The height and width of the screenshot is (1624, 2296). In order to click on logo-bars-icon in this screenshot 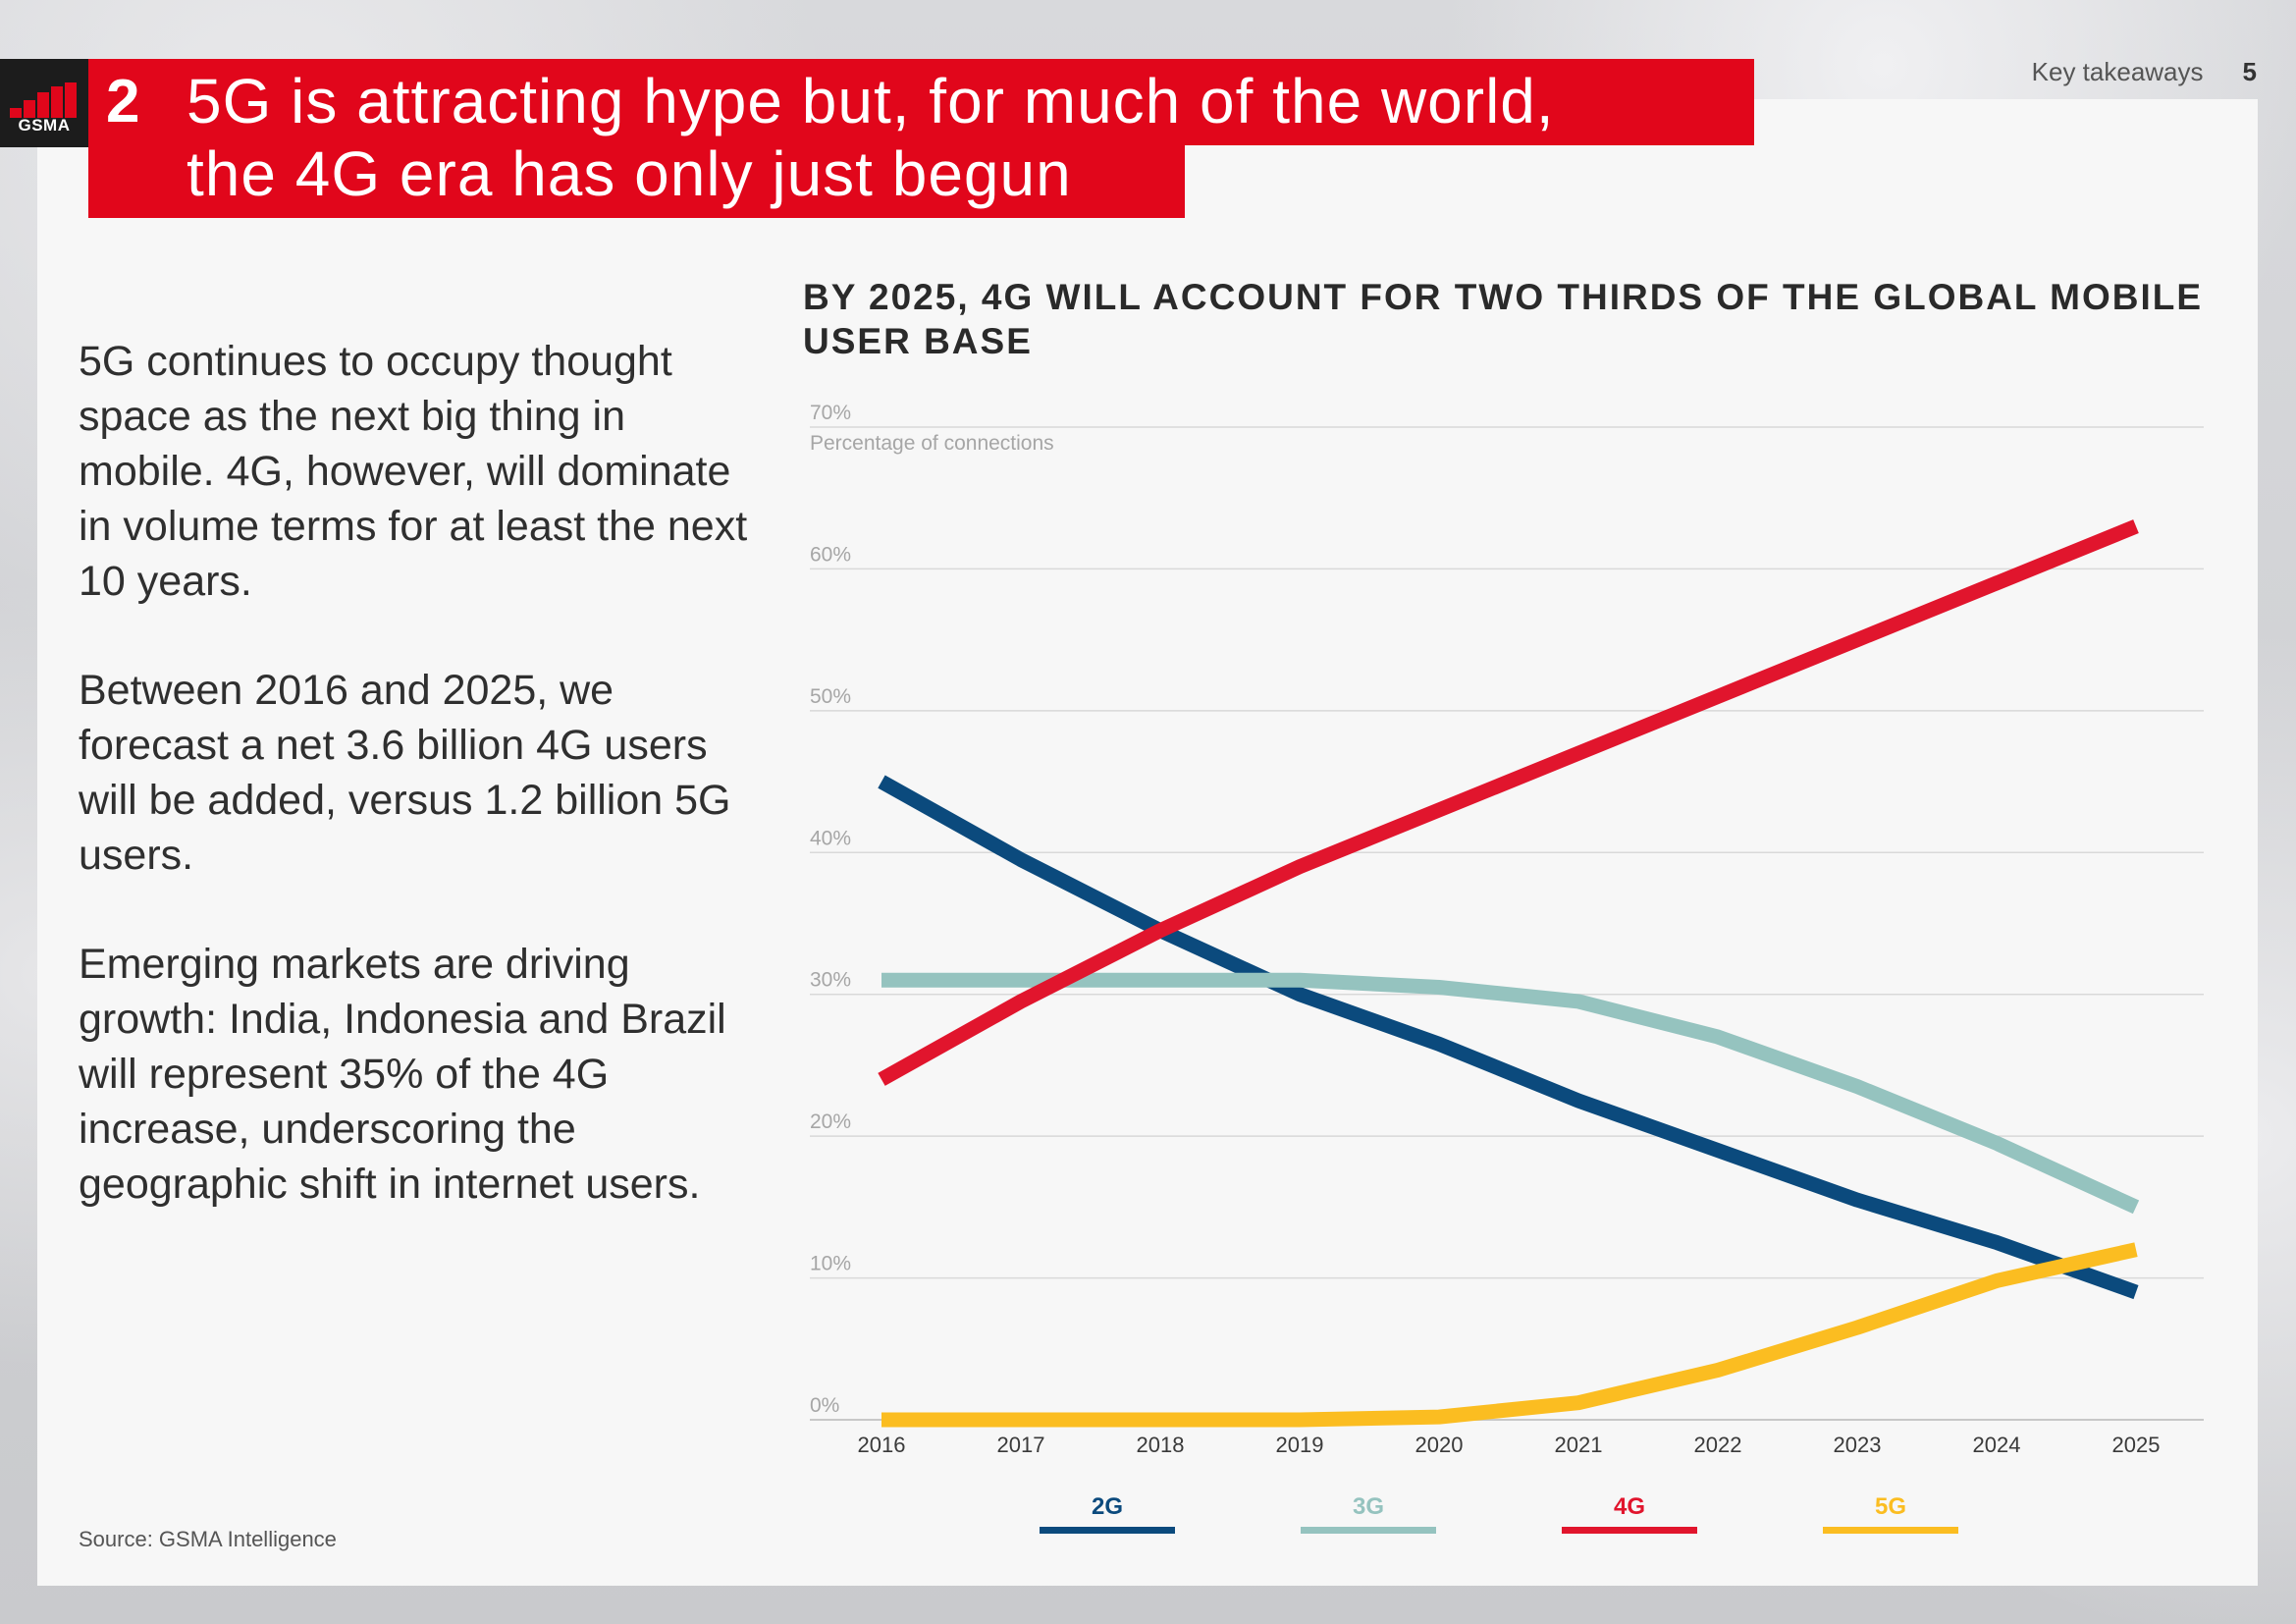, I will do `click(43, 100)`.